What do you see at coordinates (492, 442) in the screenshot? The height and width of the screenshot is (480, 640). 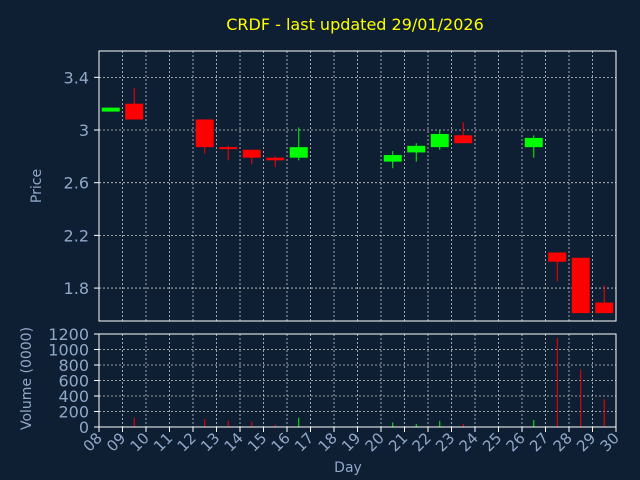 I see `x-tick-label: 25` at bounding box center [492, 442].